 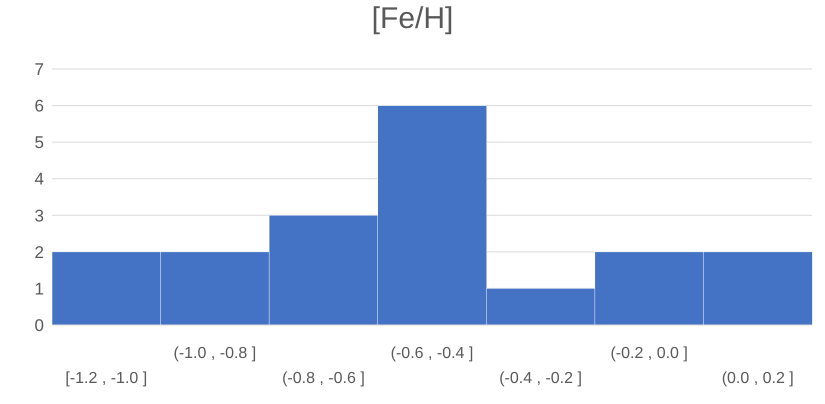 What do you see at coordinates (758, 378) in the screenshot?
I see `x-tick-label: (0.0 , 0.2 ]` at bounding box center [758, 378].